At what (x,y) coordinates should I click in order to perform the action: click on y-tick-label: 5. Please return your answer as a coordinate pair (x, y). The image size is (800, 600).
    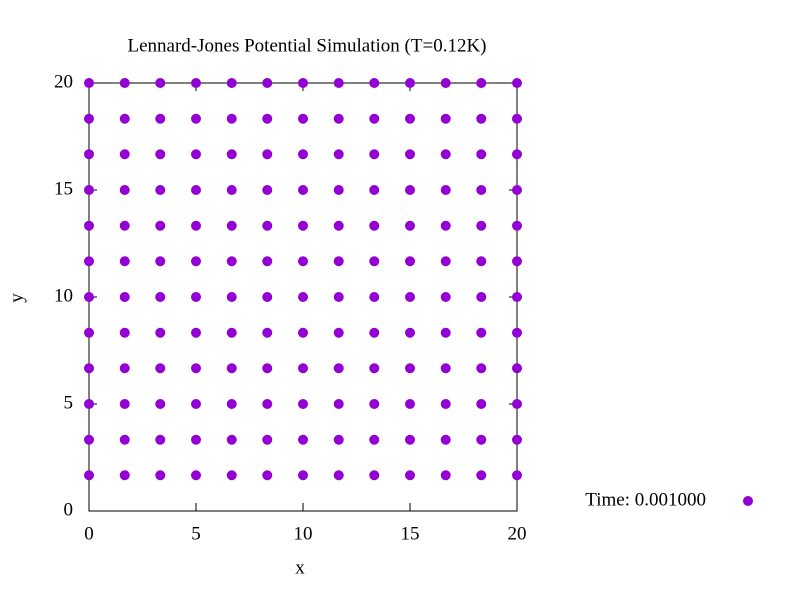
    Looking at the image, I should click on (69, 402).